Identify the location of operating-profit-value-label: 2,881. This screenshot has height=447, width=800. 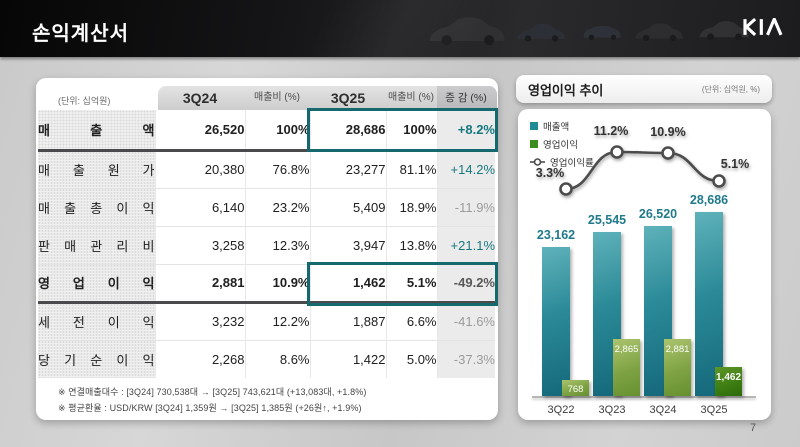
(677, 349).